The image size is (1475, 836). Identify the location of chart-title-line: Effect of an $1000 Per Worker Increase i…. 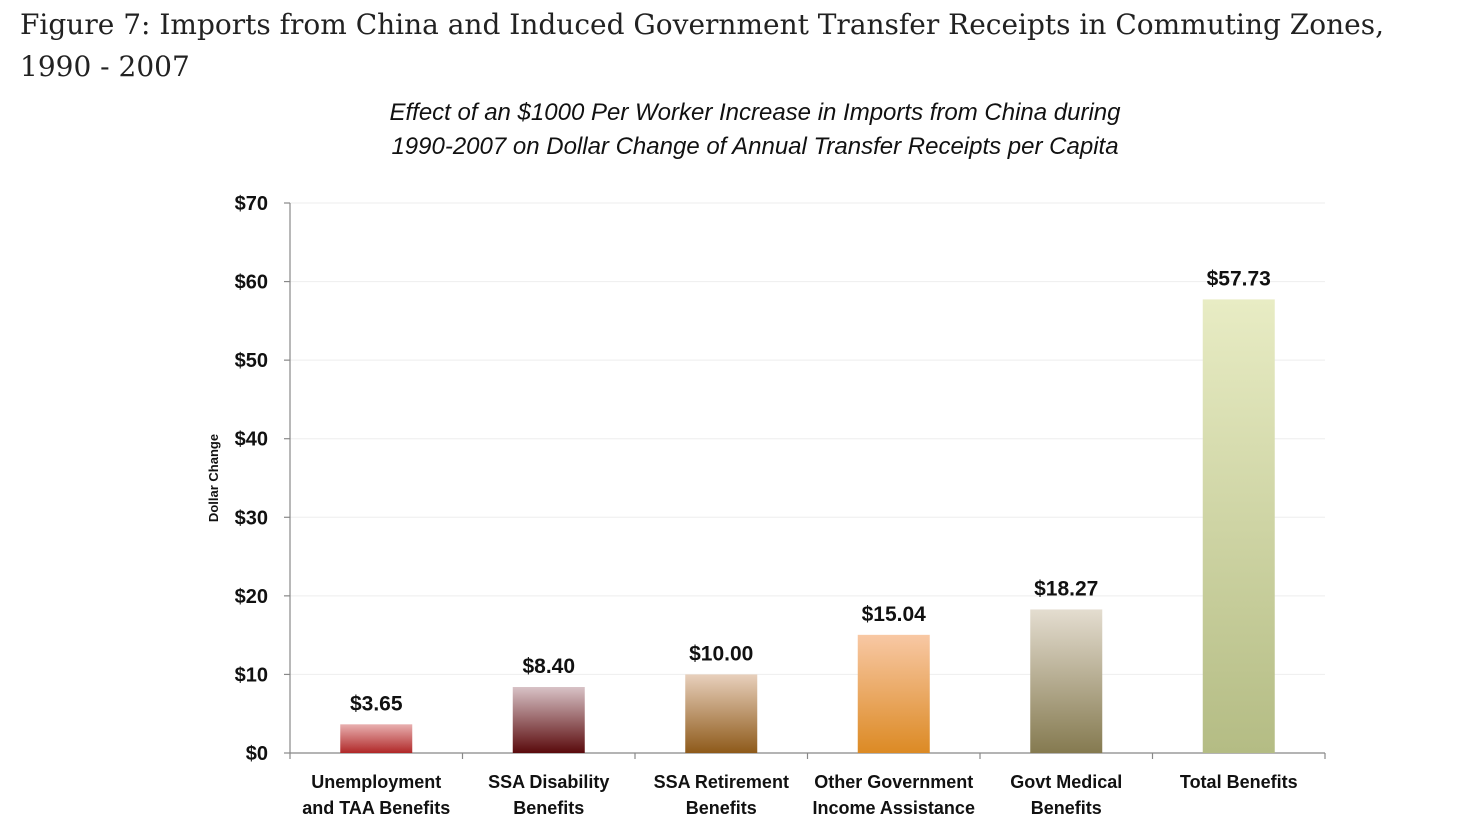
(755, 112).